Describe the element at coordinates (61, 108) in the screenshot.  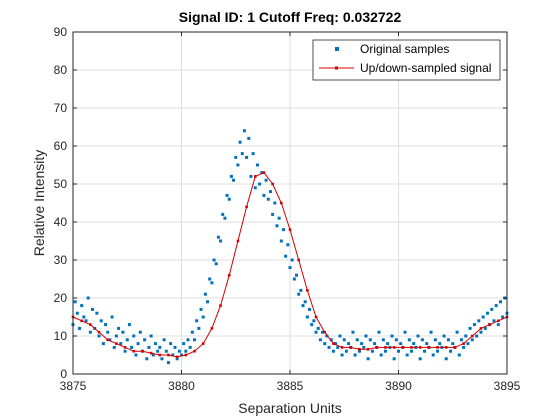
I see `y-tick-label-7: 70` at that location.